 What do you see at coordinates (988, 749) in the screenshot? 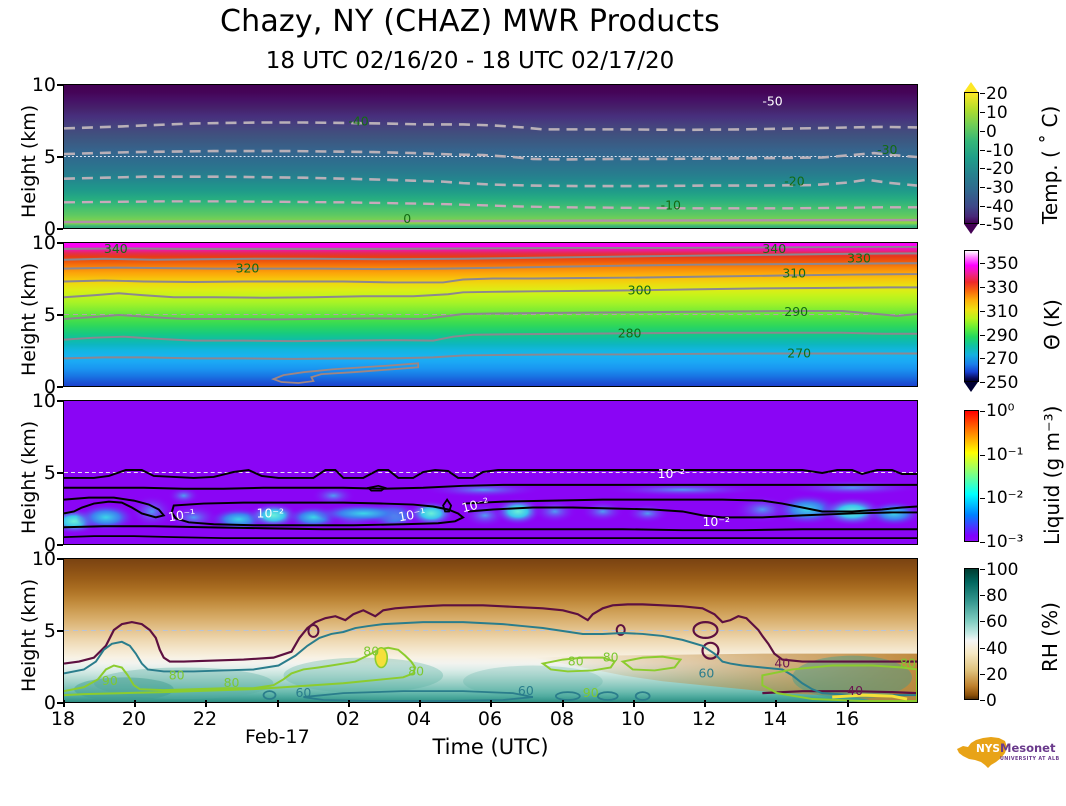
I see `logo-nys-text: NYS` at bounding box center [988, 749].